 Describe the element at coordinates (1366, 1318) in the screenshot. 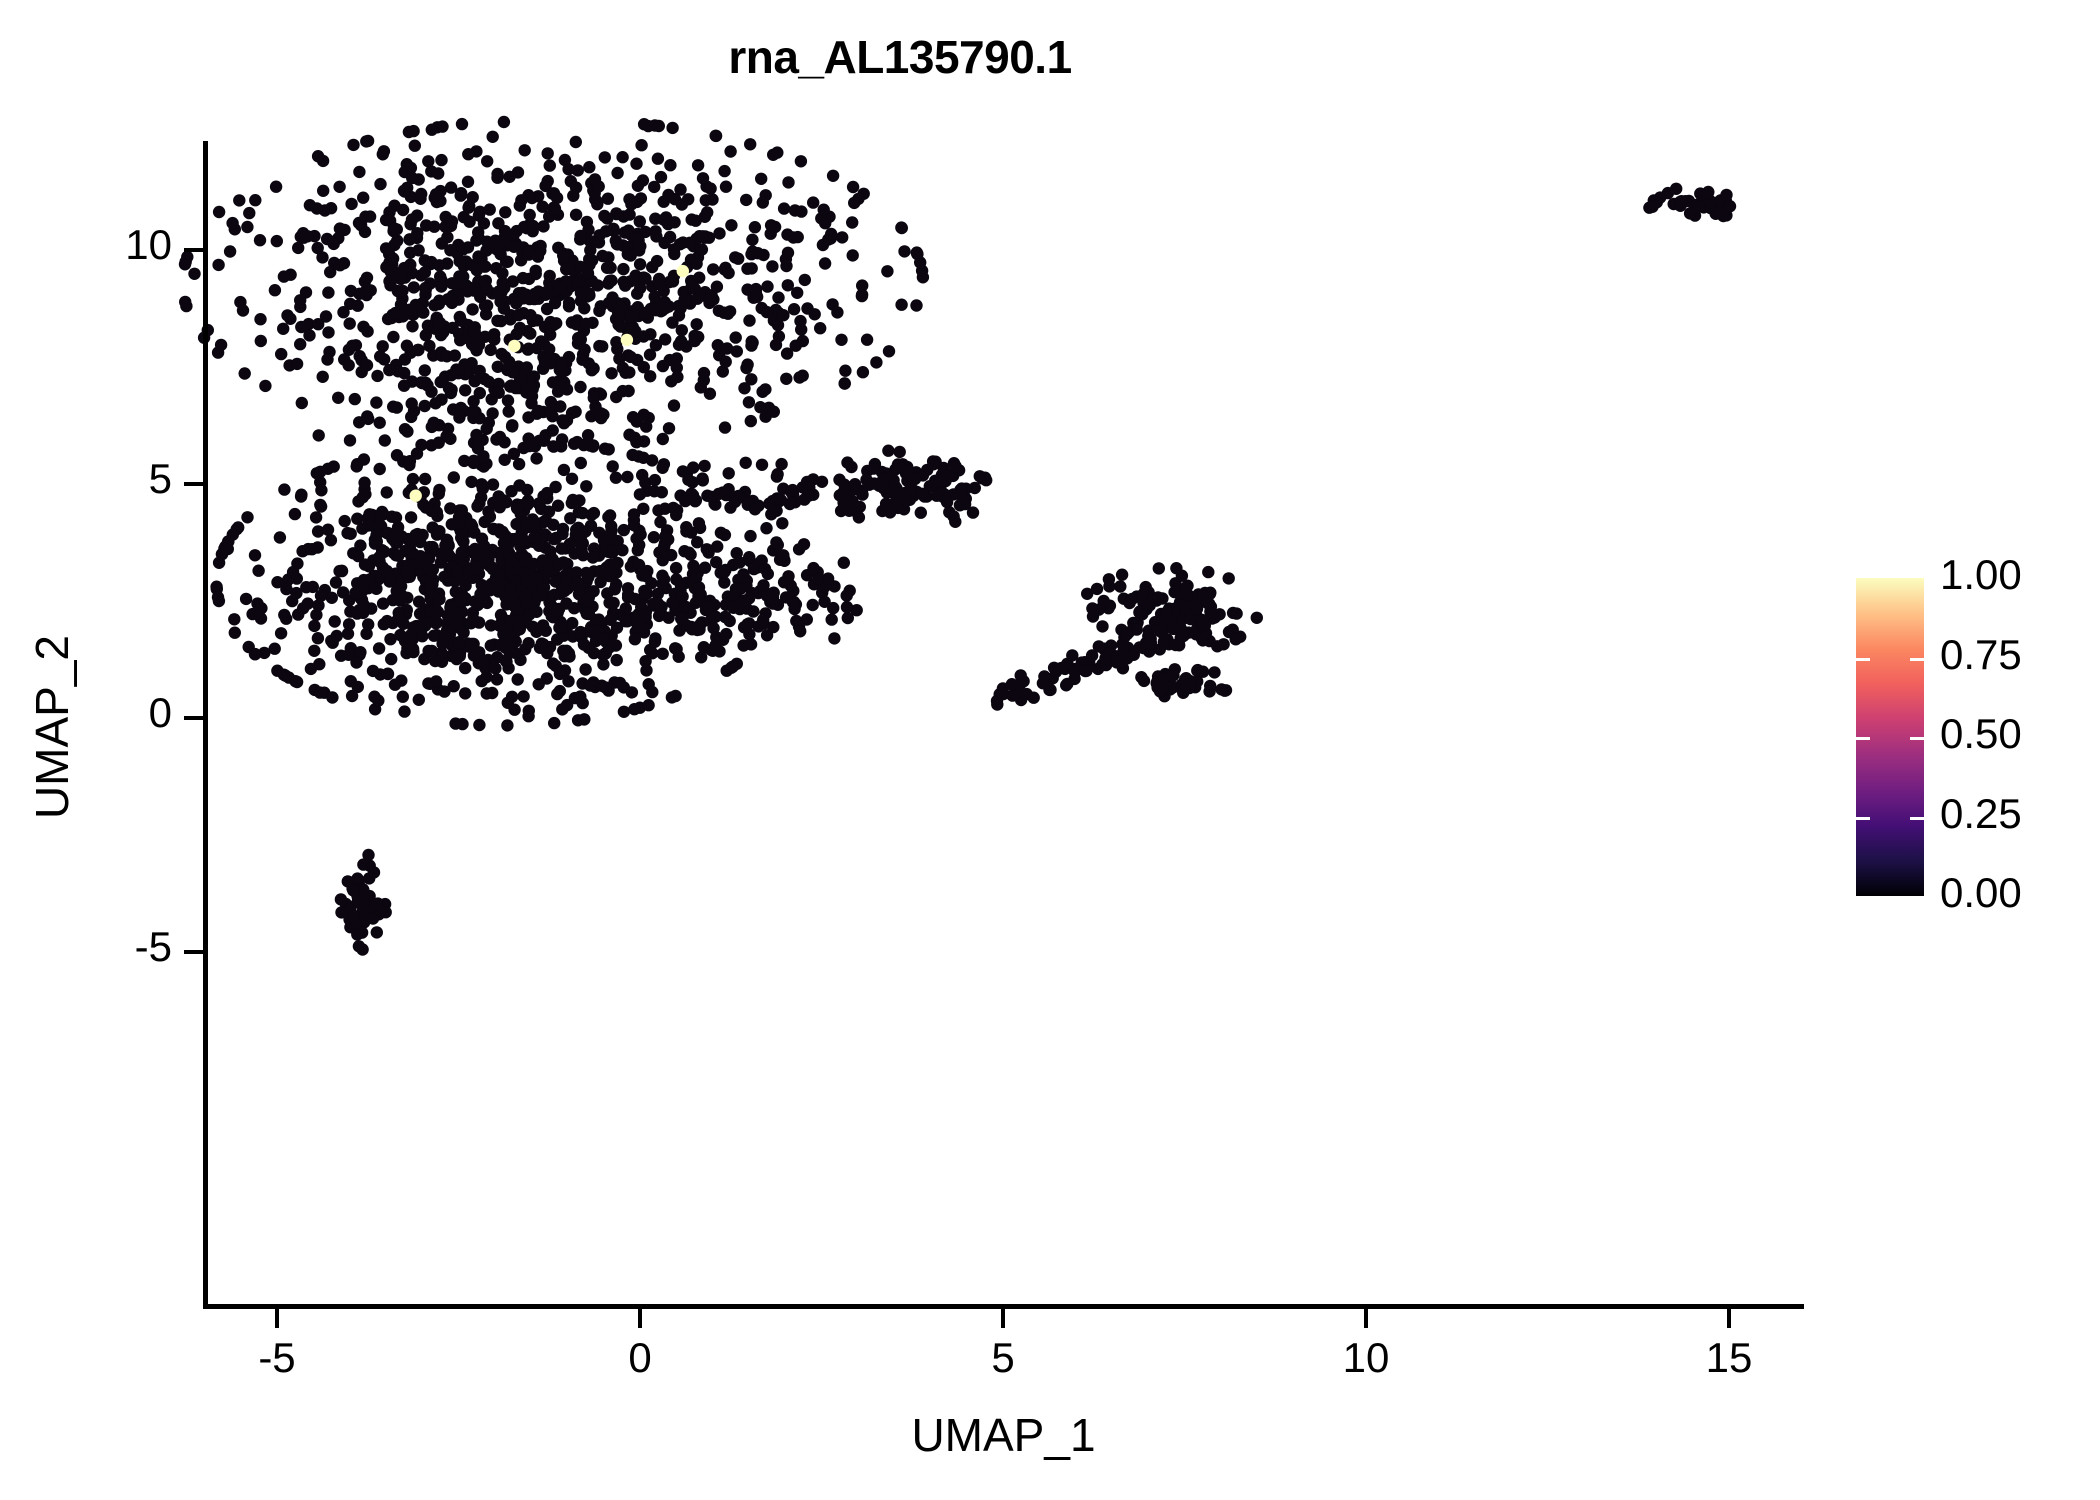

I see `x-tick-mark` at that location.